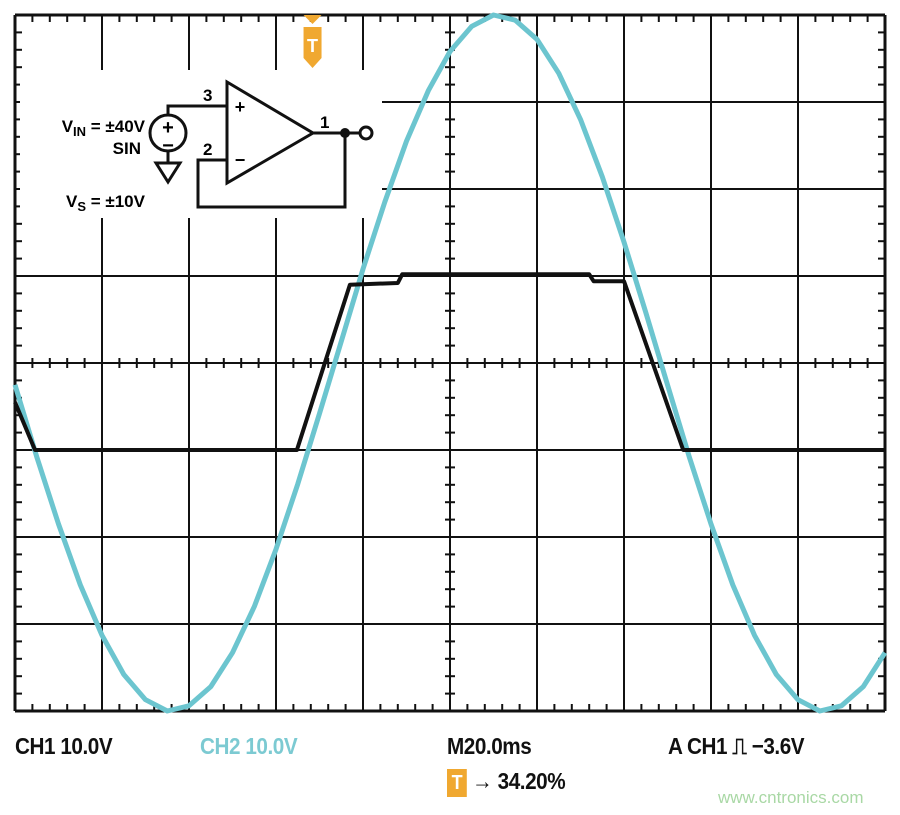 The image size is (900, 815). I want to click on trigger-position: T → 34.20%, so click(506, 782).